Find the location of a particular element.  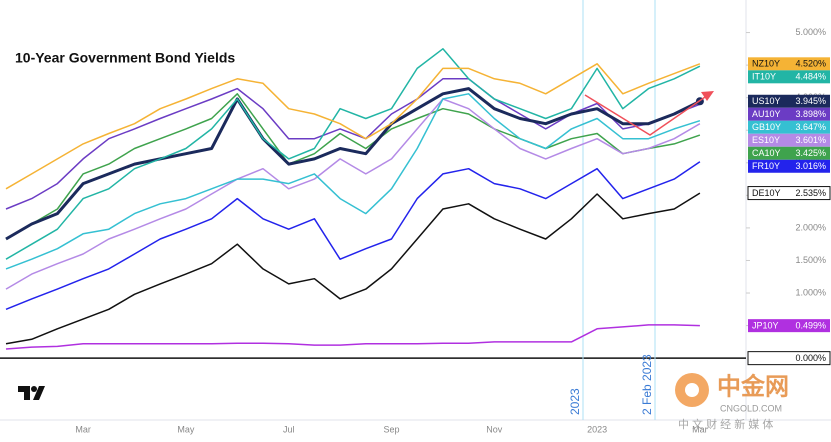

legend-label: AU10Y is located at coordinates (766, 114).